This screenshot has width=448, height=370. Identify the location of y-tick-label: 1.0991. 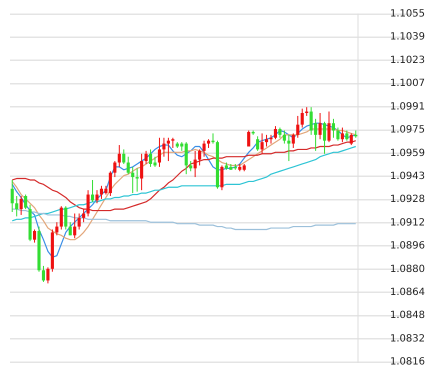
(407, 106).